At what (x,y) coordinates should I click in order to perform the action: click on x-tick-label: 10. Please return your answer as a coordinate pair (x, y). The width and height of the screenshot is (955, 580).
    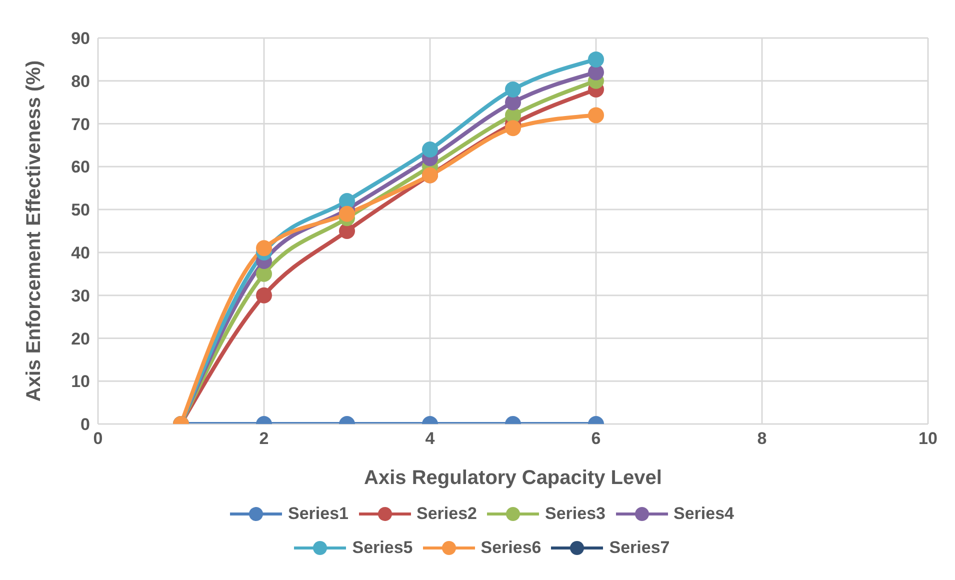
    Looking at the image, I should click on (928, 438).